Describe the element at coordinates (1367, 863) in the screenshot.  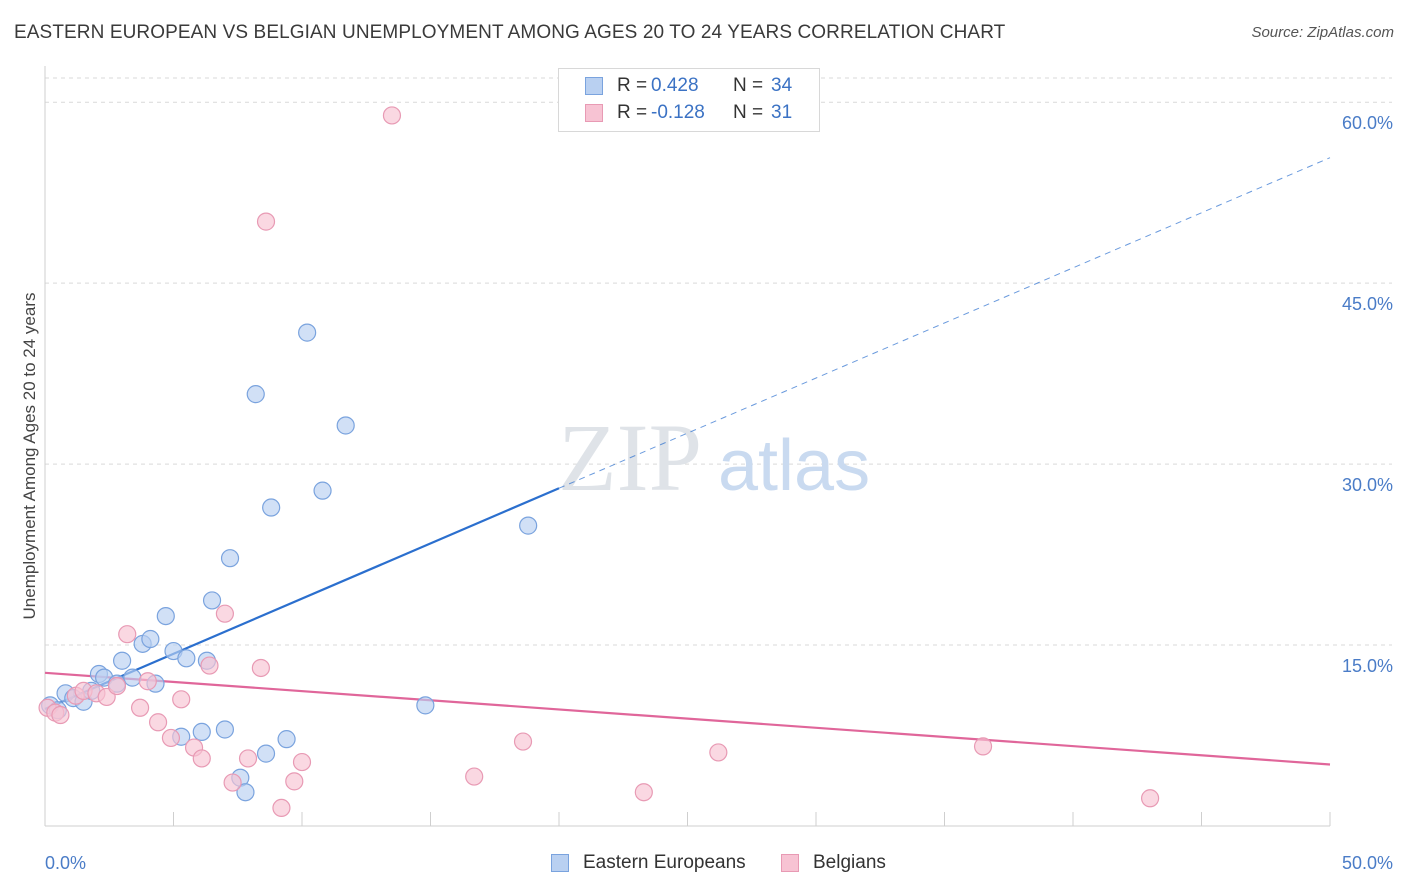
I see `x-tick-label: 50.0%` at that location.